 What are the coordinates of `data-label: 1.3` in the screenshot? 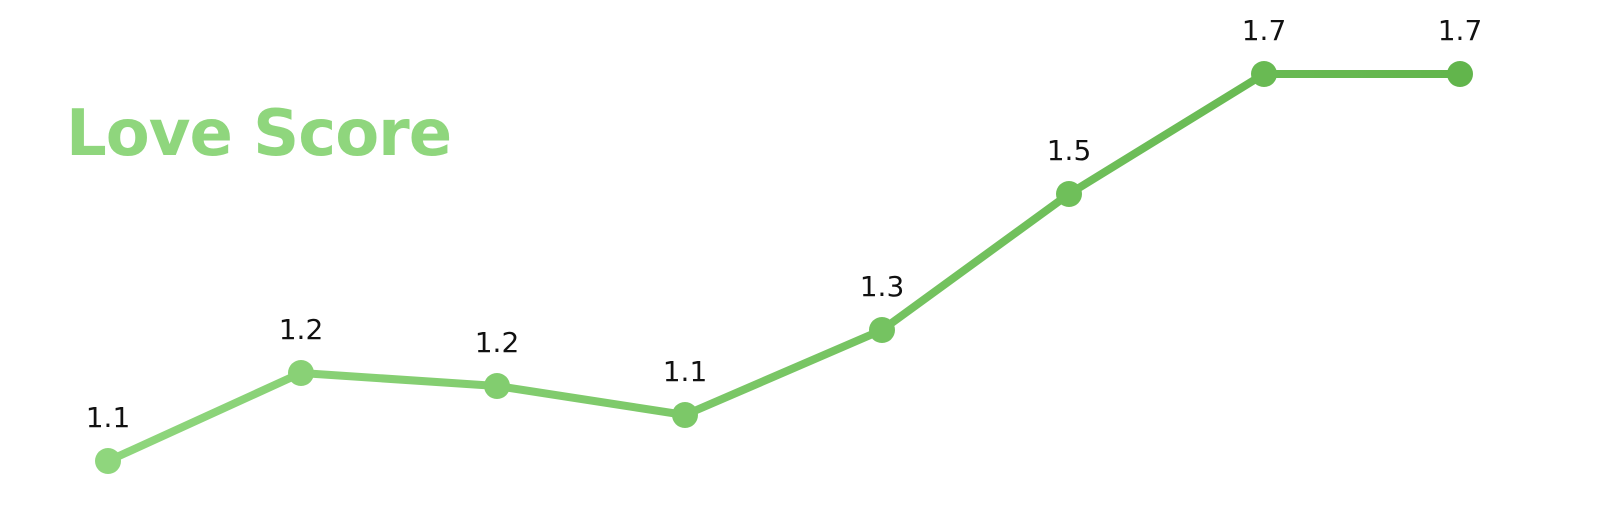 It's located at (882, 286).